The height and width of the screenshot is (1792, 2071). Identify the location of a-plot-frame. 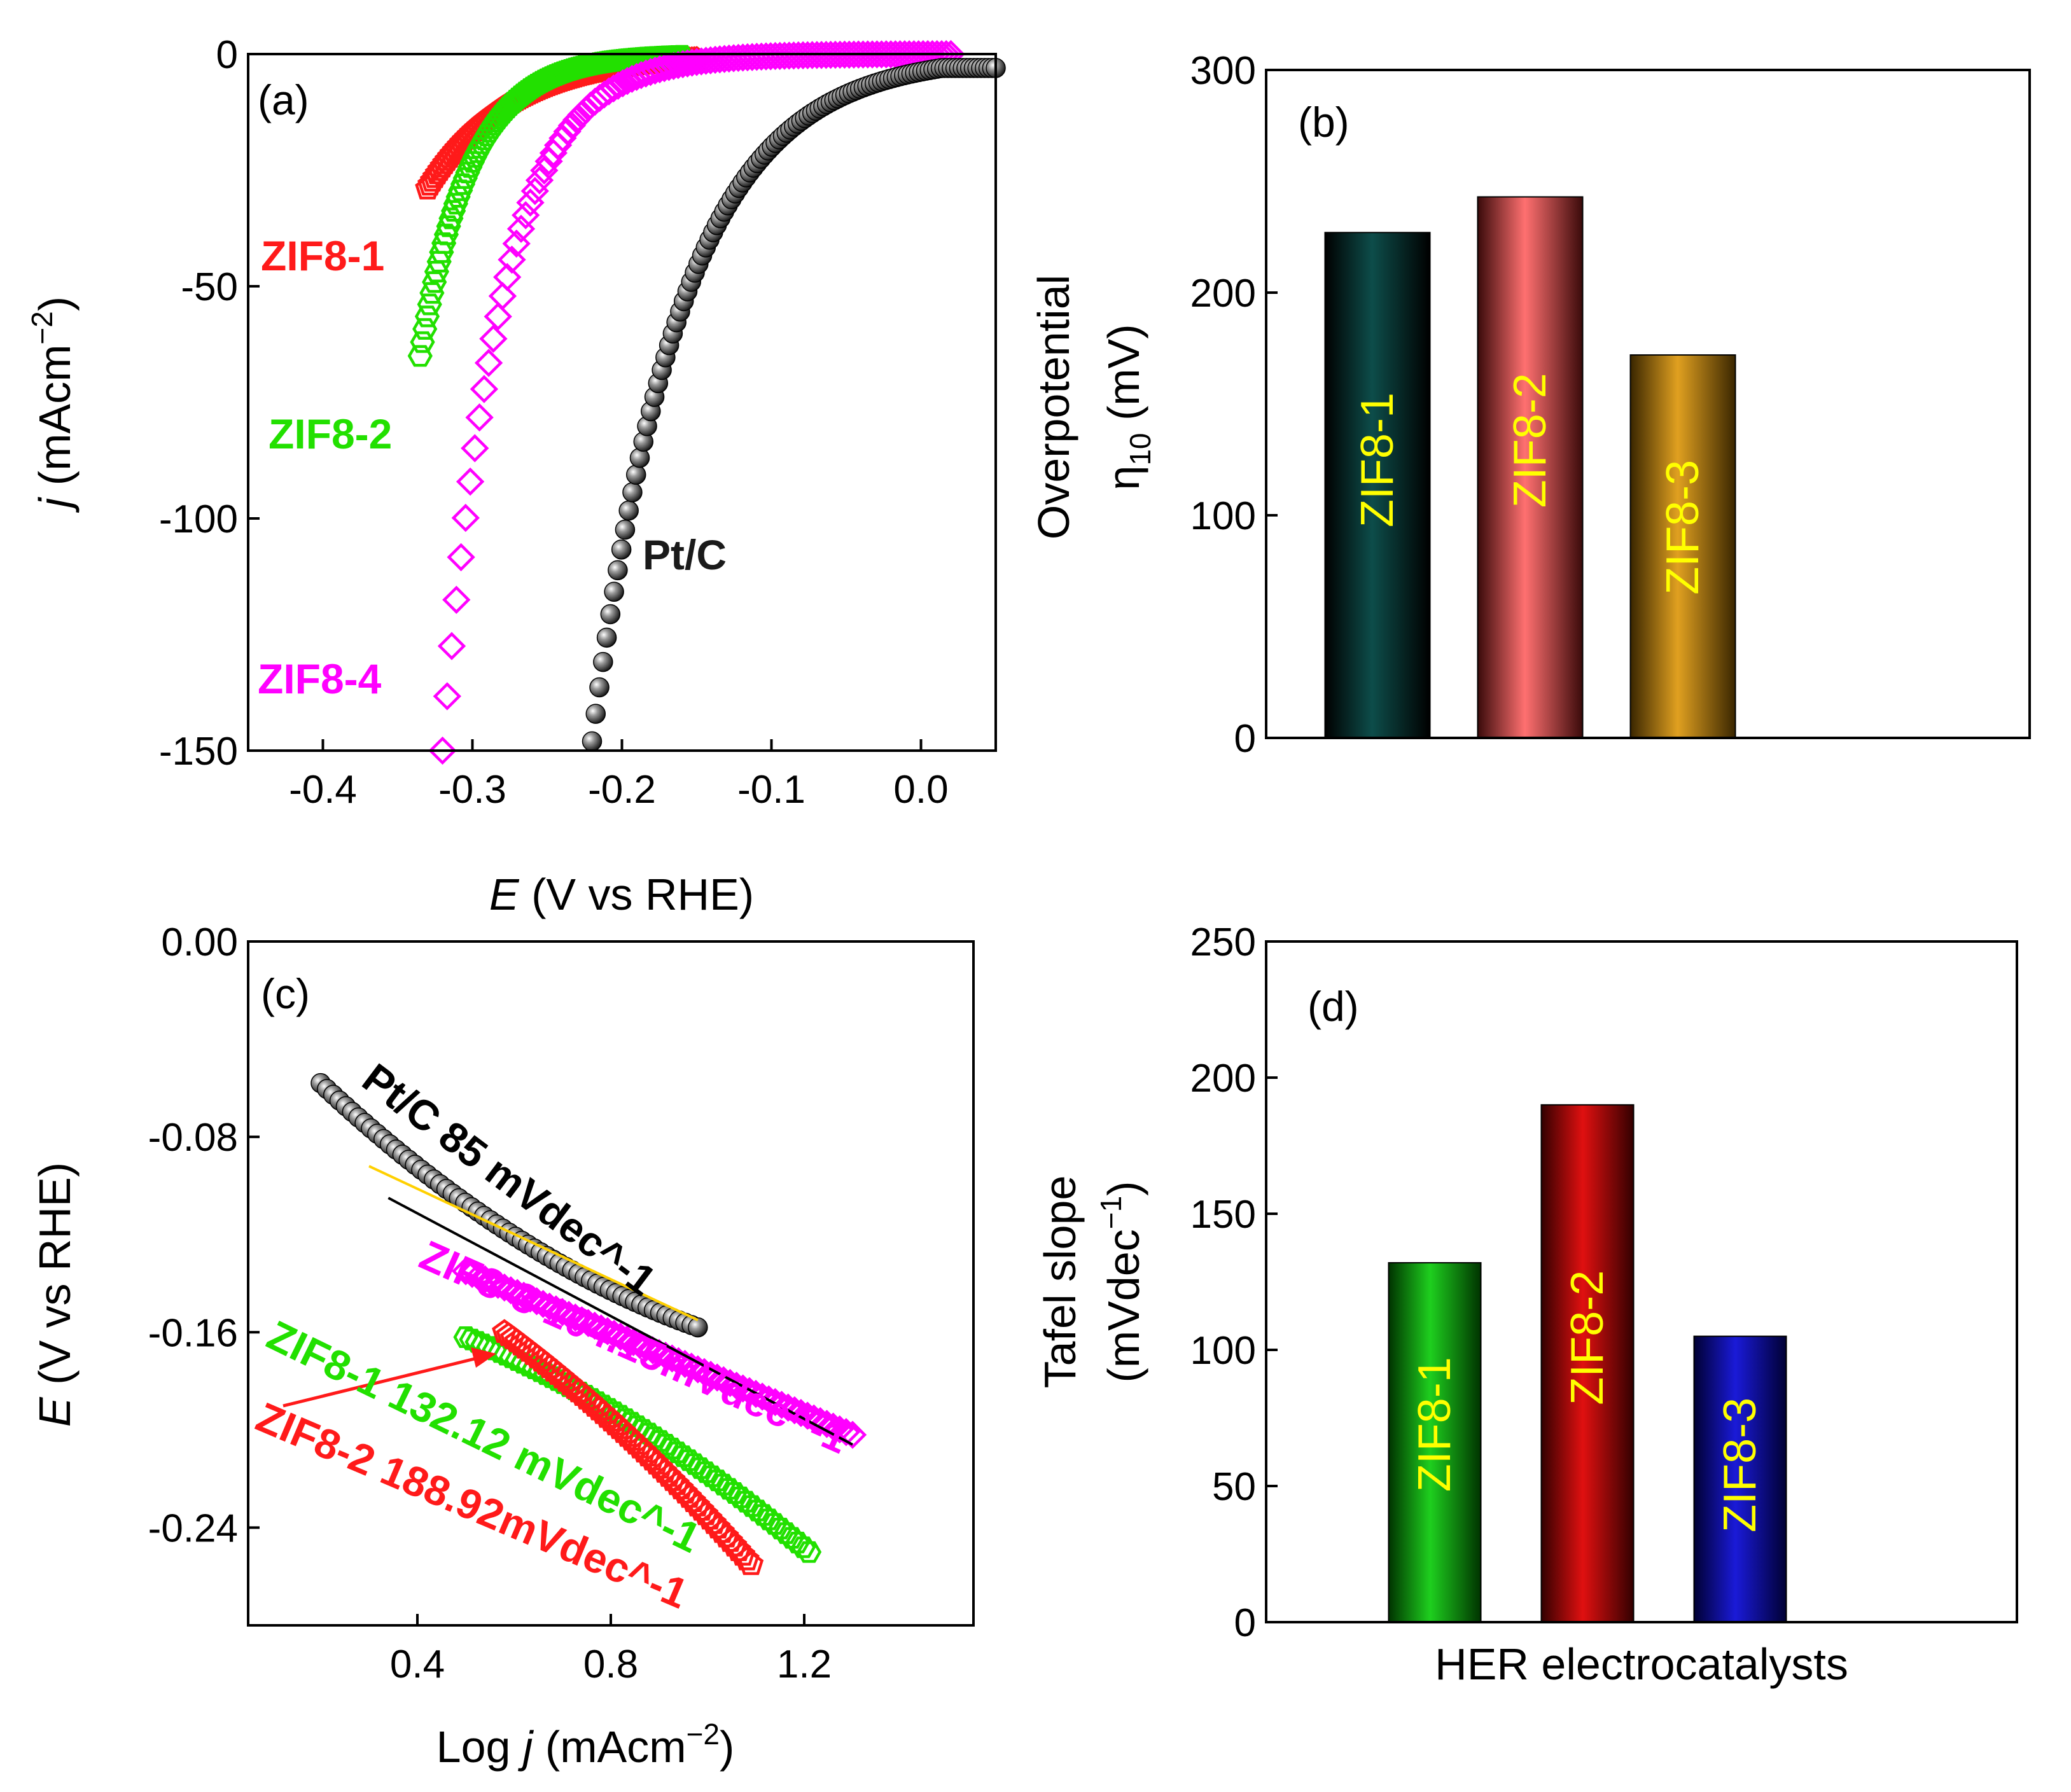
(622, 402).